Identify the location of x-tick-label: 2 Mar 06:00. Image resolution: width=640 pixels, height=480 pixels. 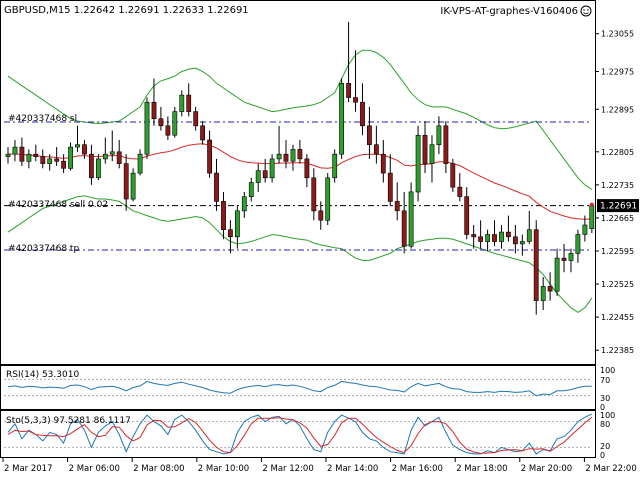
(94, 469).